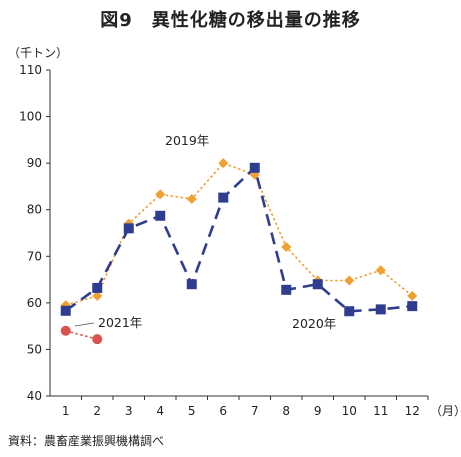 The width and height of the screenshot is (461, 457). I want to click on y-tick-label: 110, so click(30, 70).